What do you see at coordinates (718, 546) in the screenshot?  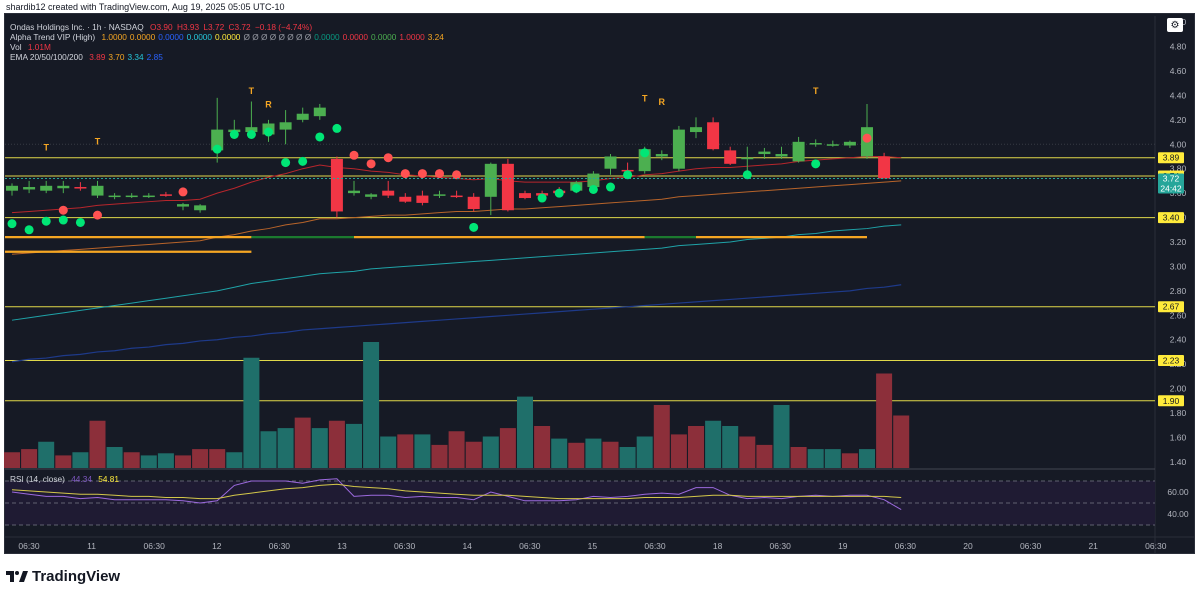 I see `time-axis-label: 18` at bounding box center [718, 546].